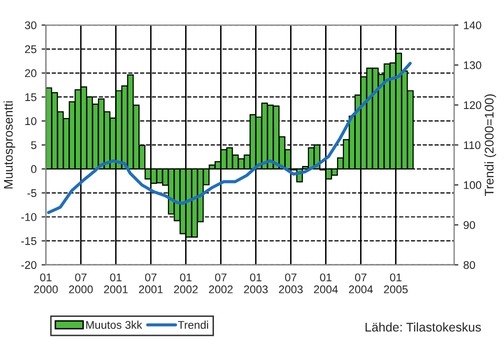  What do you see at coordinates (30, 121) in the screenshot?
I see `y-tick-label: 10` at bounding box center [30, 121].